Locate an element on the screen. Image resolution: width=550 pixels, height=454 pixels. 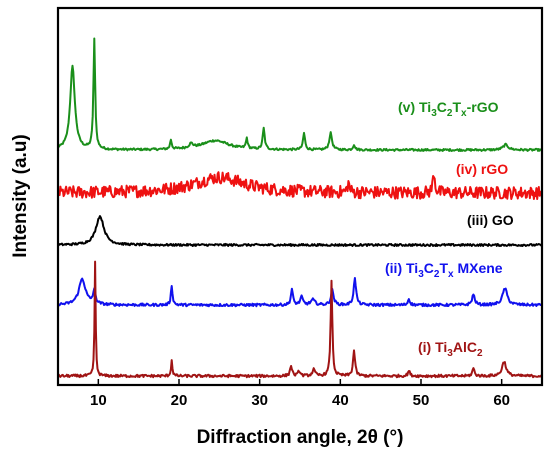
x-tick-label: 40 is located at coordinates (340, 400).